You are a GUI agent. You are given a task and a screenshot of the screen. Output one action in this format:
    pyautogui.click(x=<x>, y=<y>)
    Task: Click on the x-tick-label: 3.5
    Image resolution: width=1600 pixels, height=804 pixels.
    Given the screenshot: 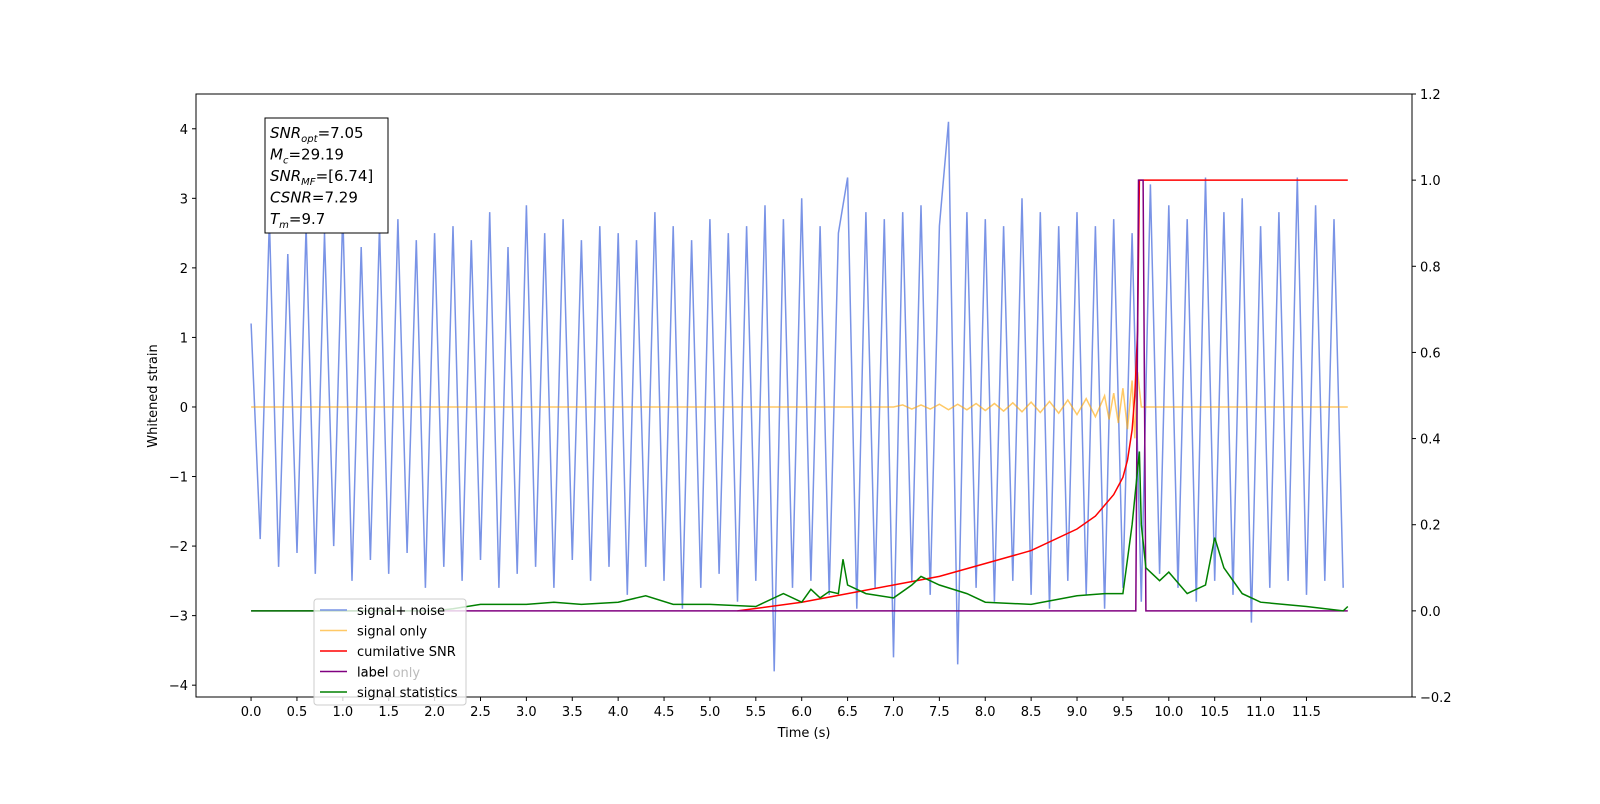 What is the action you would take?
    pyautogui.click(x=572, y=712)
    